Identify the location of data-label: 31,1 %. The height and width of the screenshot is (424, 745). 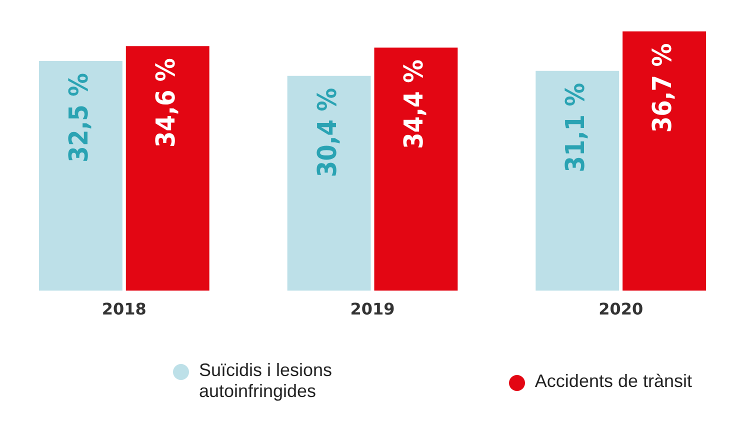
(576, 127).